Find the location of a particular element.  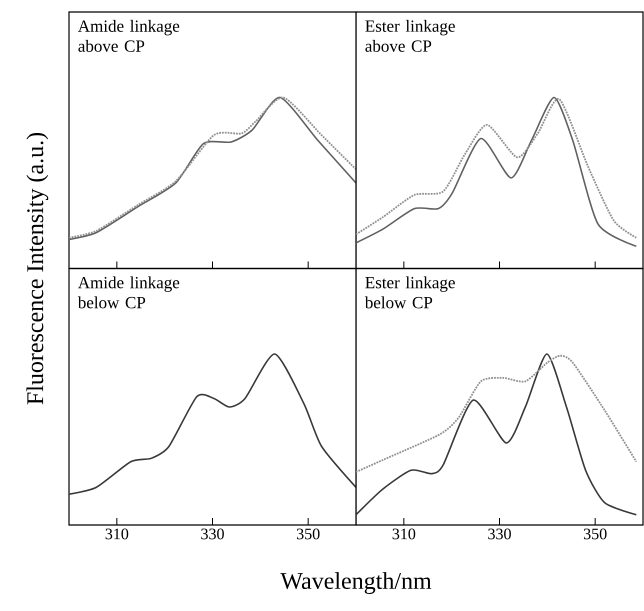

chart-title: Ester linkage above CP is located at coordinates (410, 36).